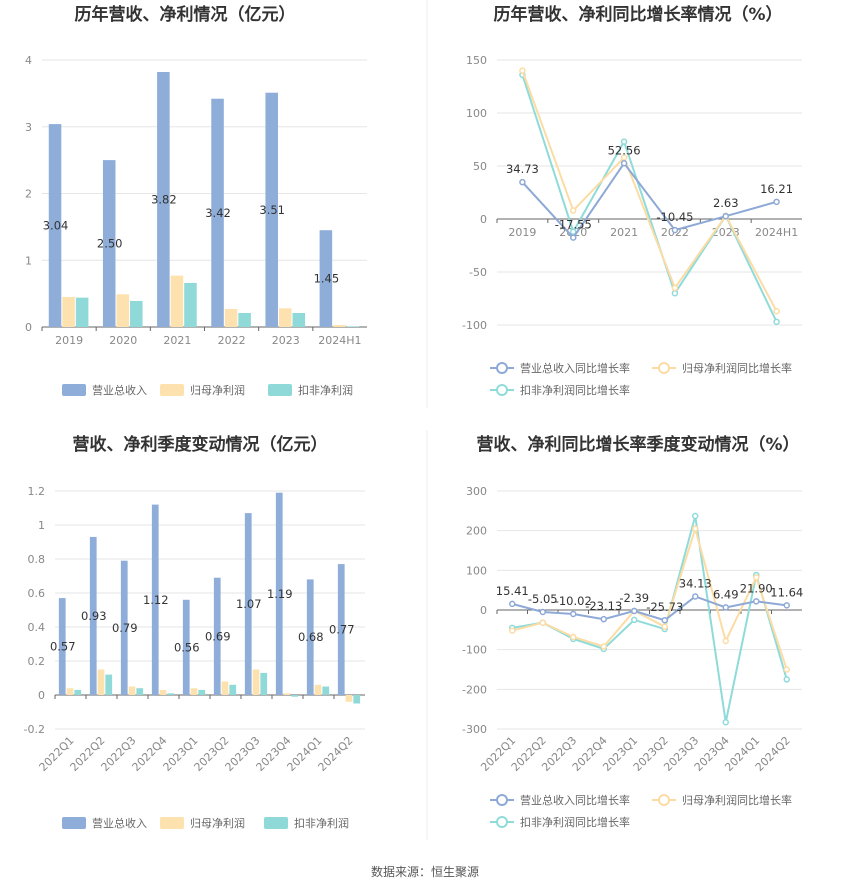 This screenshot has width=850, height=891. What do you see at coordinates (476, 570) in the screenshot?
I see `quarter_growth-y-tick-label: 100` at bounding box center [476, 570].